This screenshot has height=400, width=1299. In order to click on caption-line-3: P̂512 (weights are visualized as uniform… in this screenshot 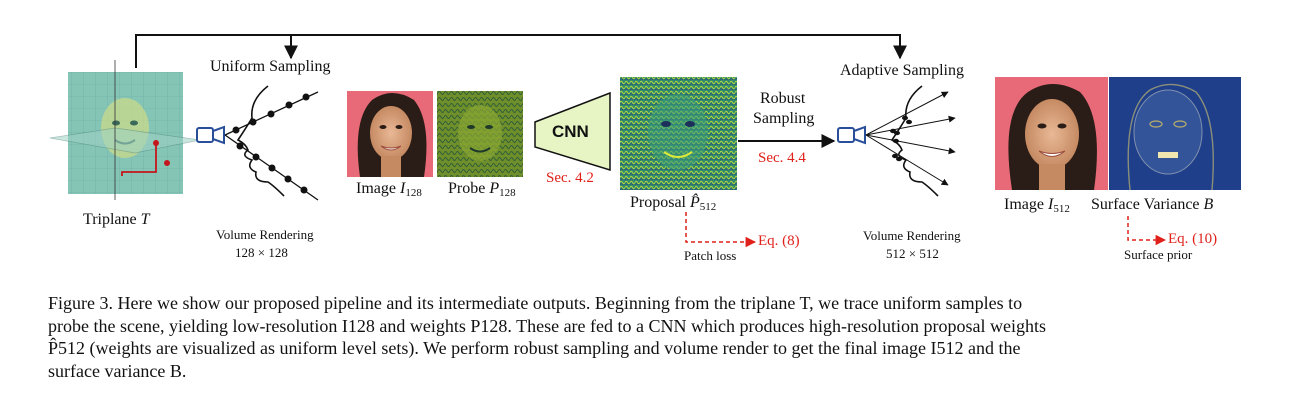, I will do `click(534, 348)`.